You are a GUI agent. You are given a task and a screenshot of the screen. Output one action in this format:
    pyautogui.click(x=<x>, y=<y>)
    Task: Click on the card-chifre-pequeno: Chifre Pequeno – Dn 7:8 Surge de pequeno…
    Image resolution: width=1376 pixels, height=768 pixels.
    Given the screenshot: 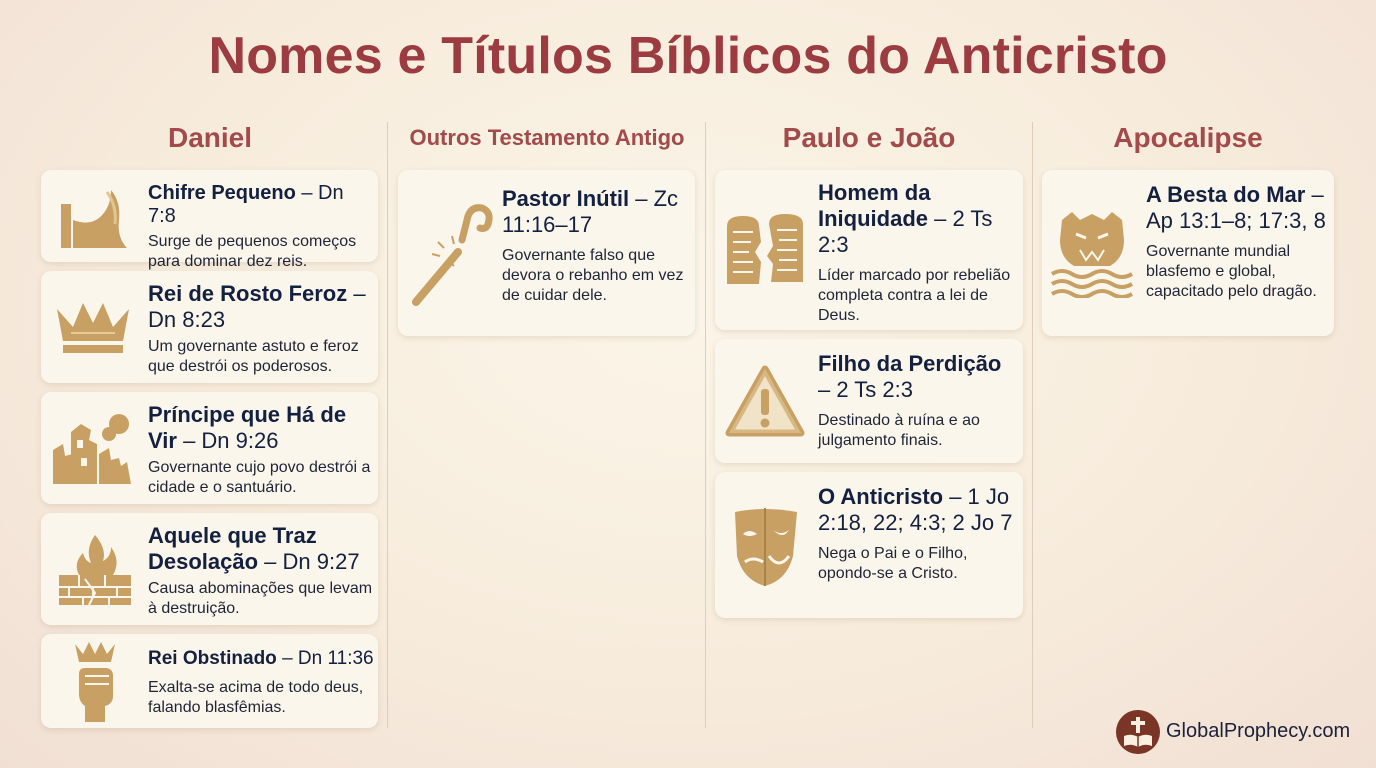 What is the action you would take?
    pyautogui.click(x=209, y=220)
    